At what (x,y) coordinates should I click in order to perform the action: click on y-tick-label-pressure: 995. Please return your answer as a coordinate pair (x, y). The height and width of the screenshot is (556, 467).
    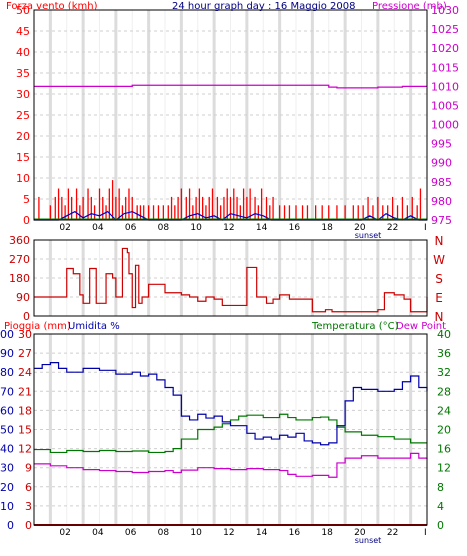
    Looking at the image, I should click on (441, 144).